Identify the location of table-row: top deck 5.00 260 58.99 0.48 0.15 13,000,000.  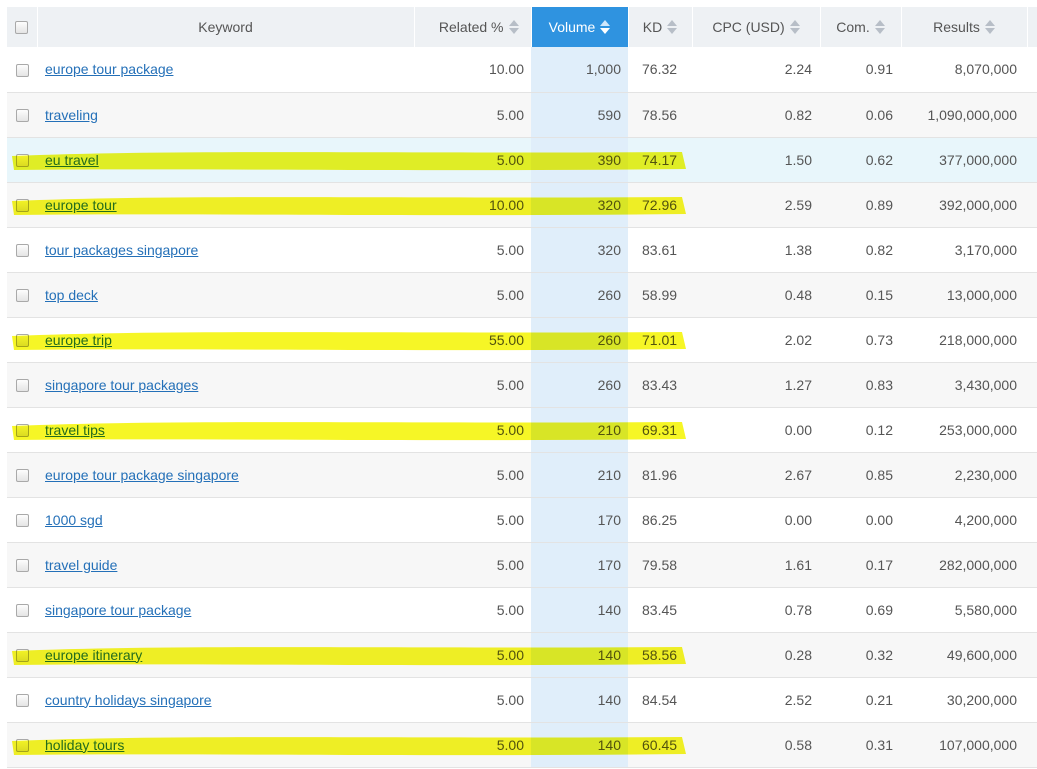
(522, 295).